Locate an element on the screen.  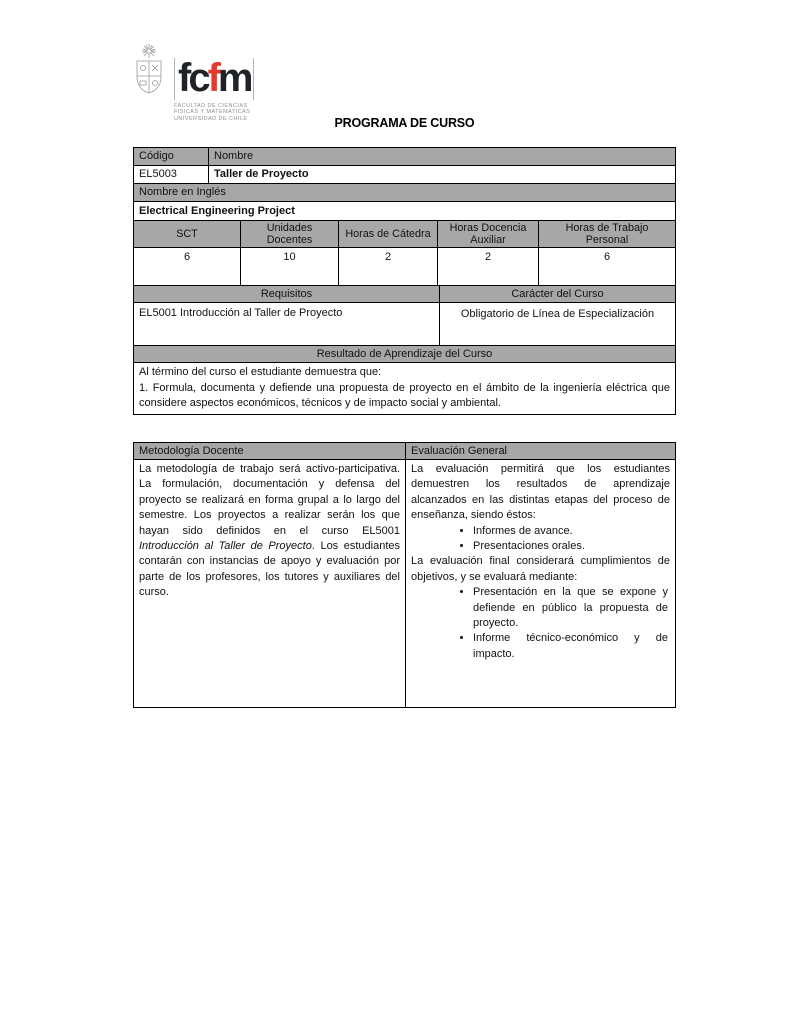
wordmark-f-red: f is located at coordinates (214, 78).